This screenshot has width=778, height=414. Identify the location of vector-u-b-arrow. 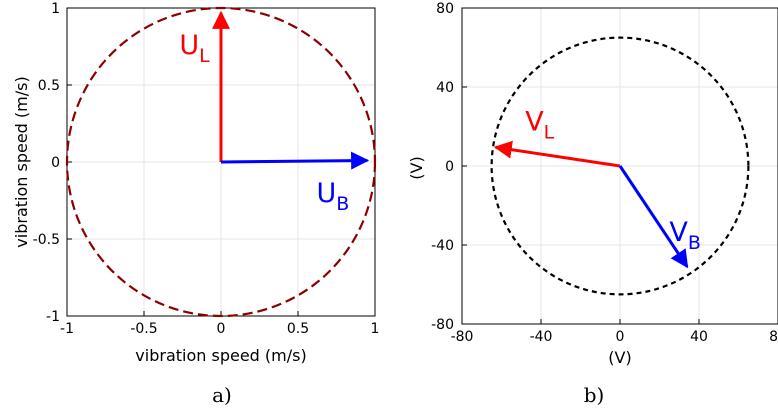
(295, 160).